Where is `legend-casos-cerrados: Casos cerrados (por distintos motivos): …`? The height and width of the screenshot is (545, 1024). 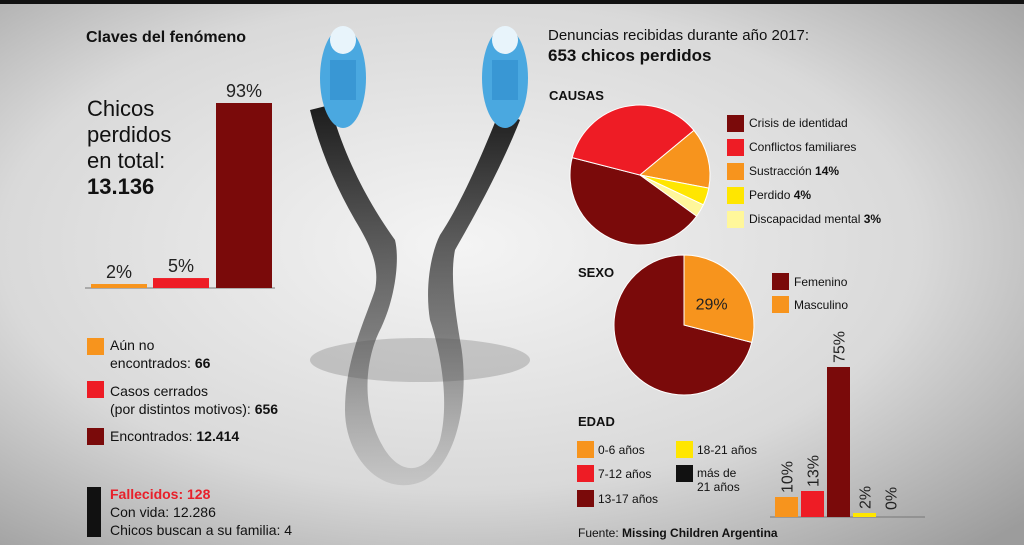
legend-casos-cerrados: Casos cerrados (por distintos motivos): … is located at coordinates (194, 400).